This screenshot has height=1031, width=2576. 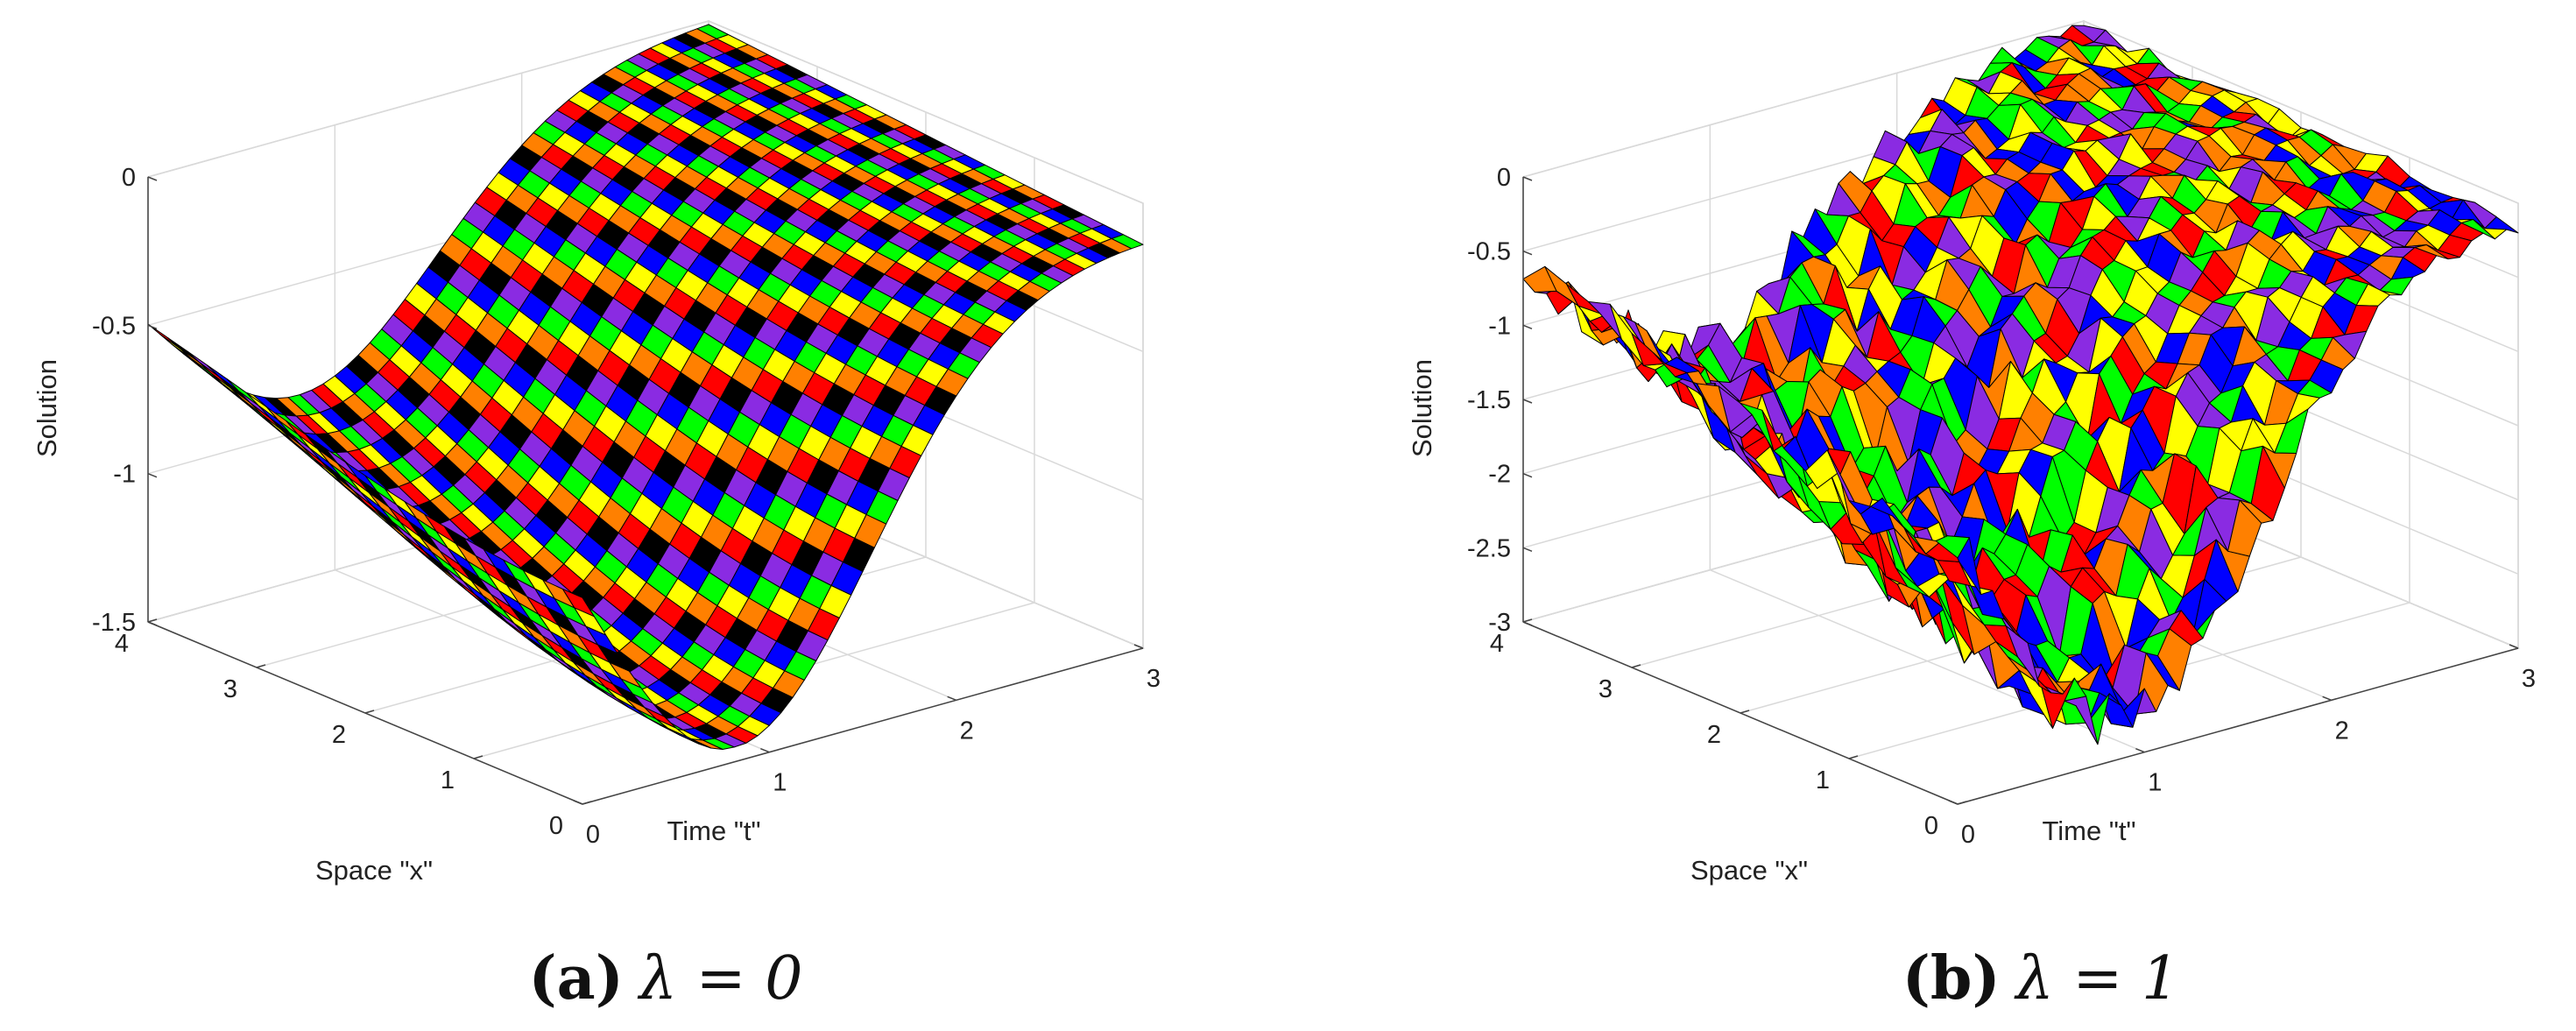 I want to click on solution-tick-label: -2.5, so click(x=1489, y=548).